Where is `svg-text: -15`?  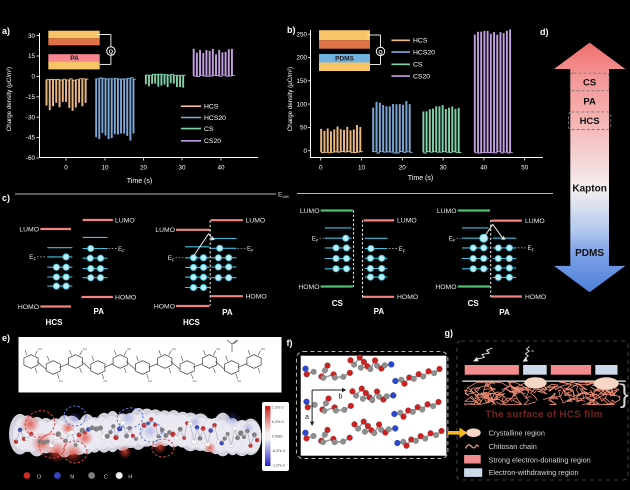
svg-text: -15 is located at coordinates (31, 97).